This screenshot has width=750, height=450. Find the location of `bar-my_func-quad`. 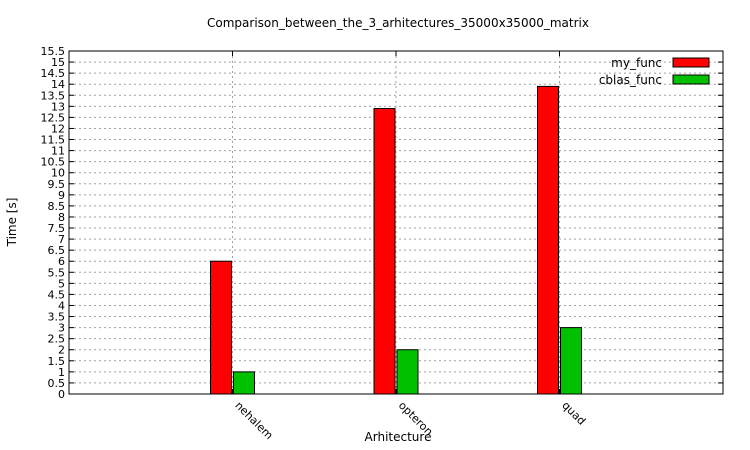

bar-my_func-quad is located at coordinates (548, 240).